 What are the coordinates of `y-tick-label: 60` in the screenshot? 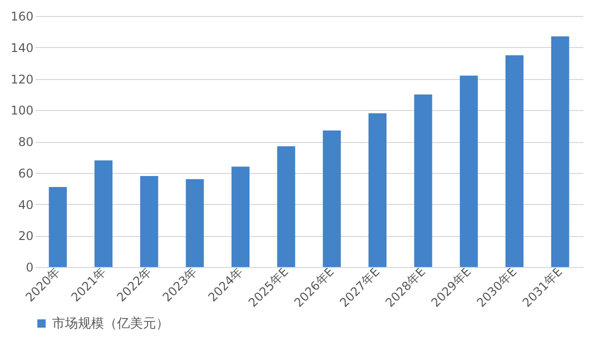 It's located at (26, 173).